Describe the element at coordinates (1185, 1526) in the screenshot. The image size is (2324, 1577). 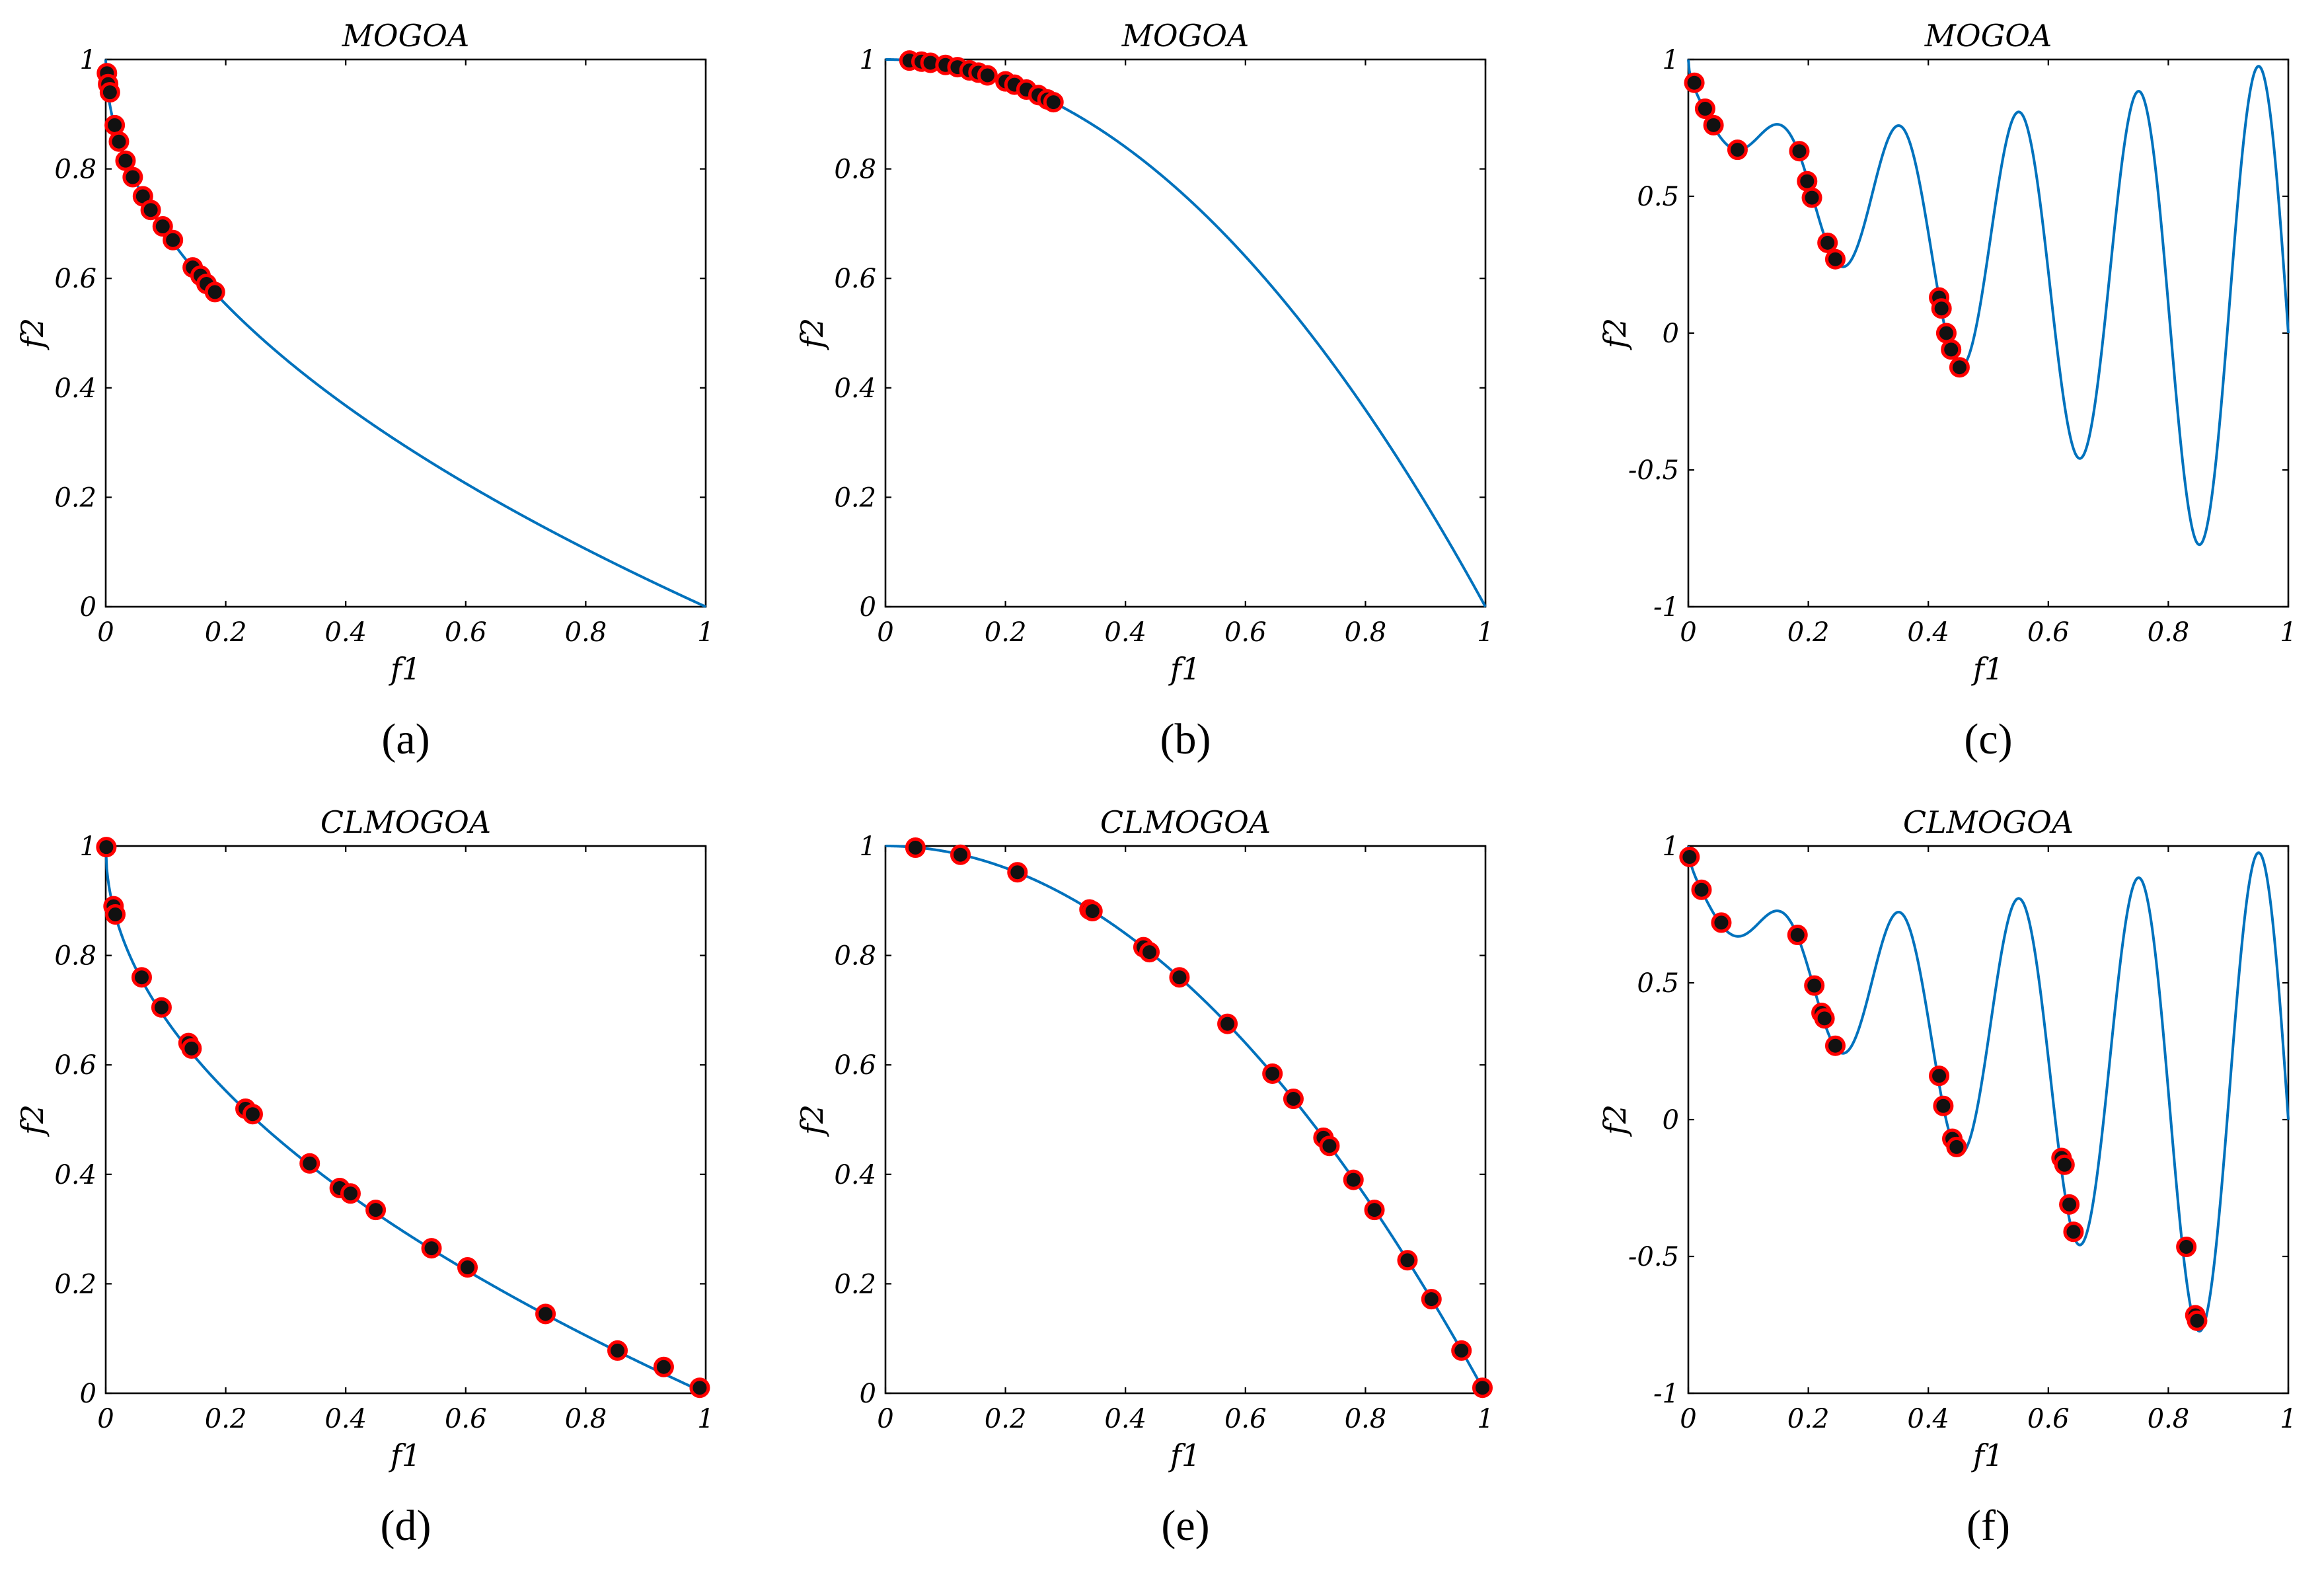
I see `panel-label: (e)` at that location.